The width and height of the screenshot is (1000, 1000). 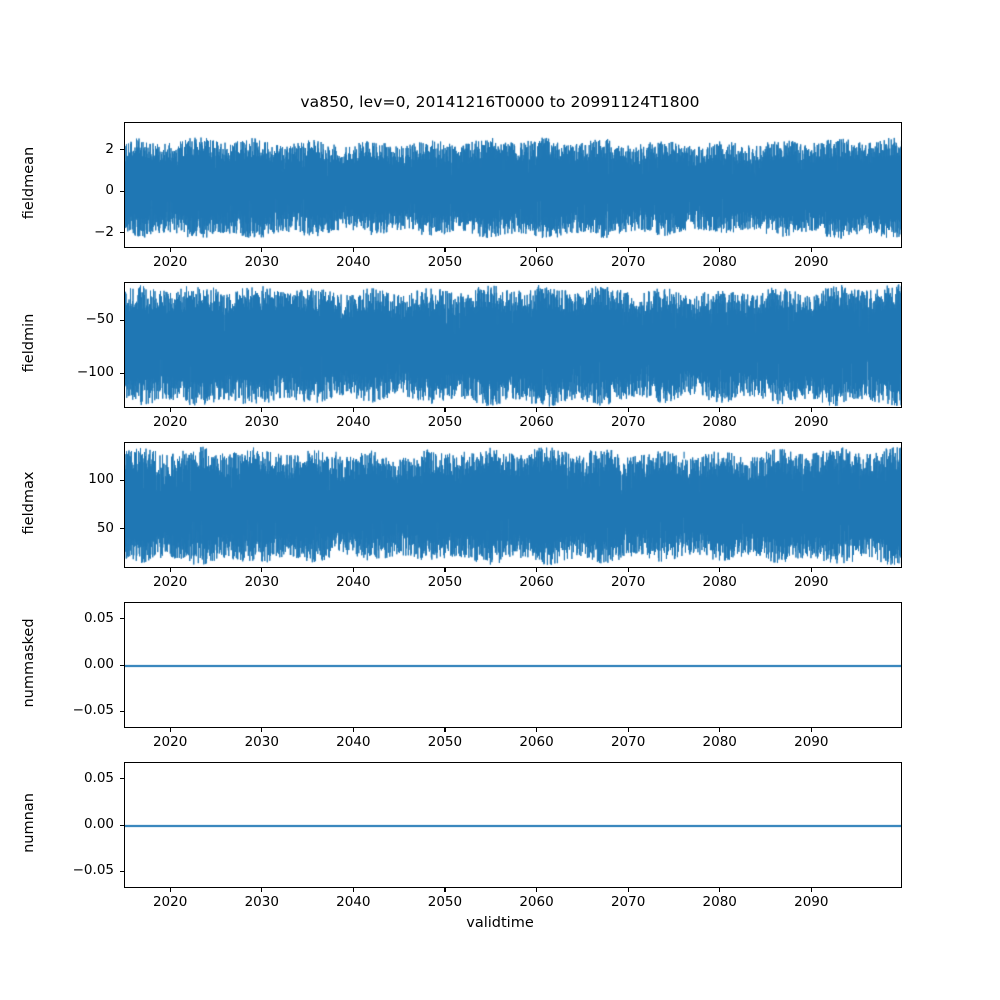 What do you see at coordinates (353, 262) in the screenshot?
I see `x-tick-label-p0-2: 2040` at bounding box center [353, 262].